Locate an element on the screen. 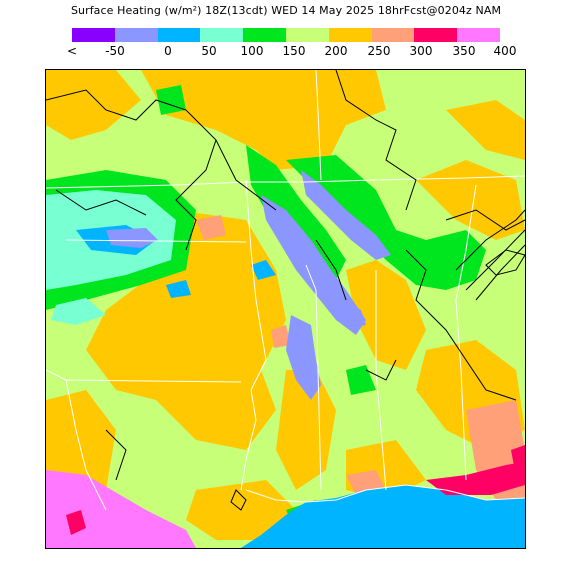 The width and height of the screenshot is (572, 572). scale-tick-label: 0 is located at coordinates (168, 51).